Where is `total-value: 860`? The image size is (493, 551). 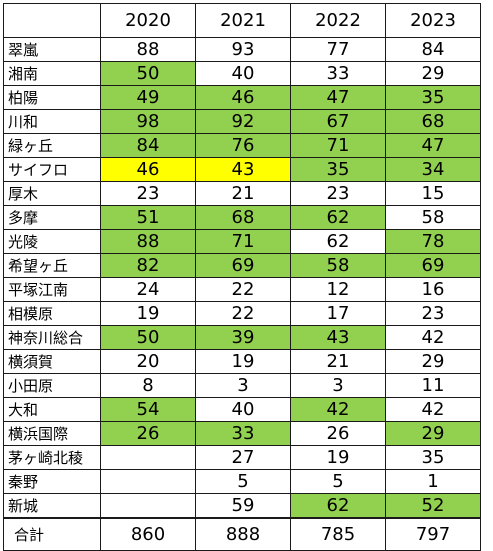 total-value: 860 is located at coordinates (148, 534).